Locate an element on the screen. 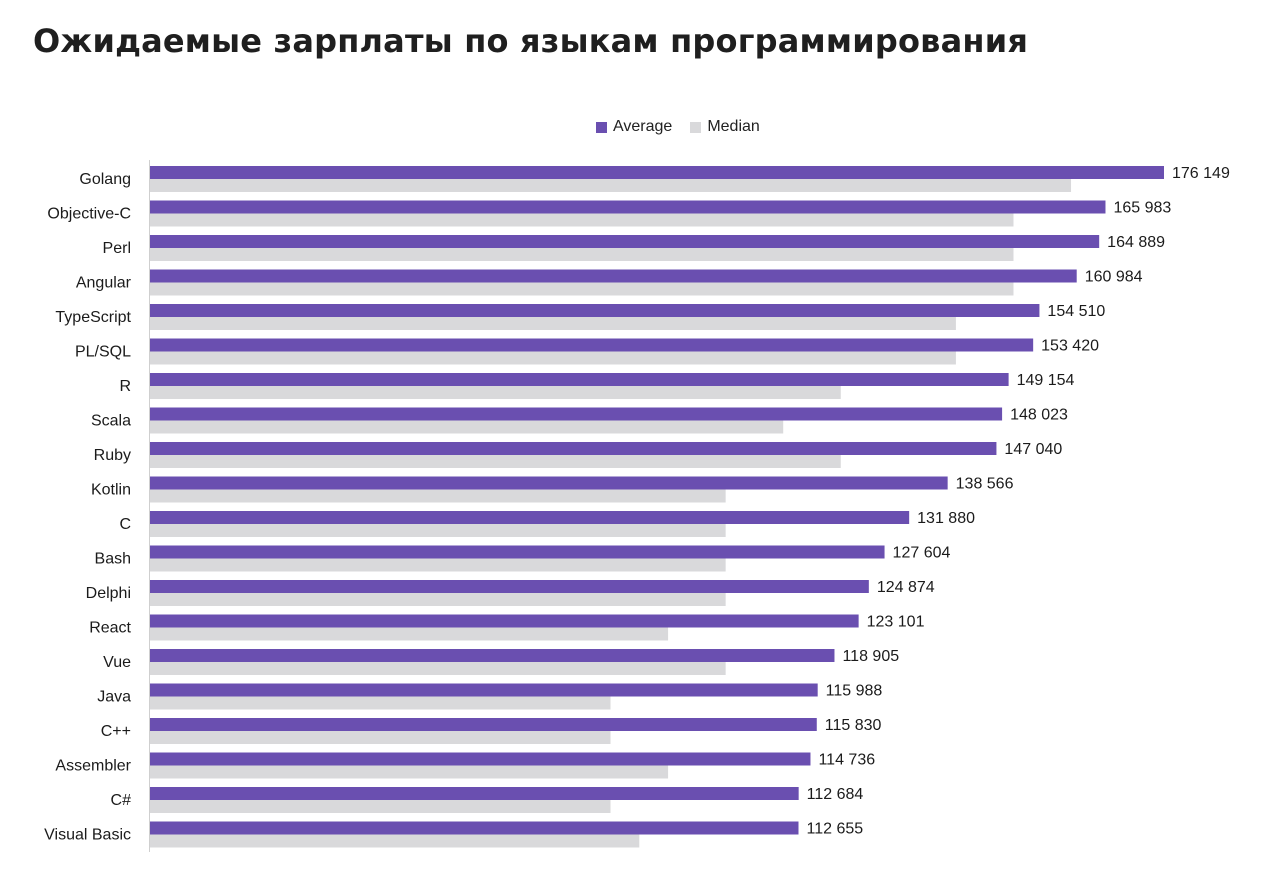 The height and width of the screenshot is (887, 1280). average-data-label: 153 420 is located at coordinates (1070, 346).